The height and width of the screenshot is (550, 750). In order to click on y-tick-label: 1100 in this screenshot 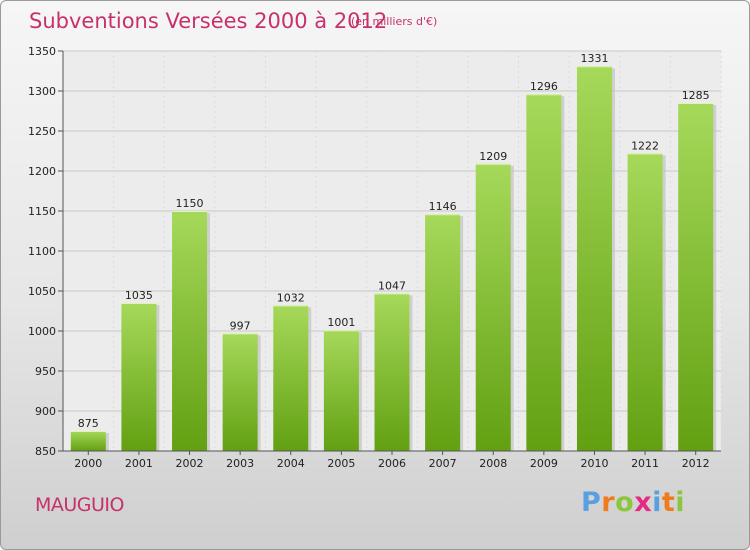, I will do `click(42, 251)`.